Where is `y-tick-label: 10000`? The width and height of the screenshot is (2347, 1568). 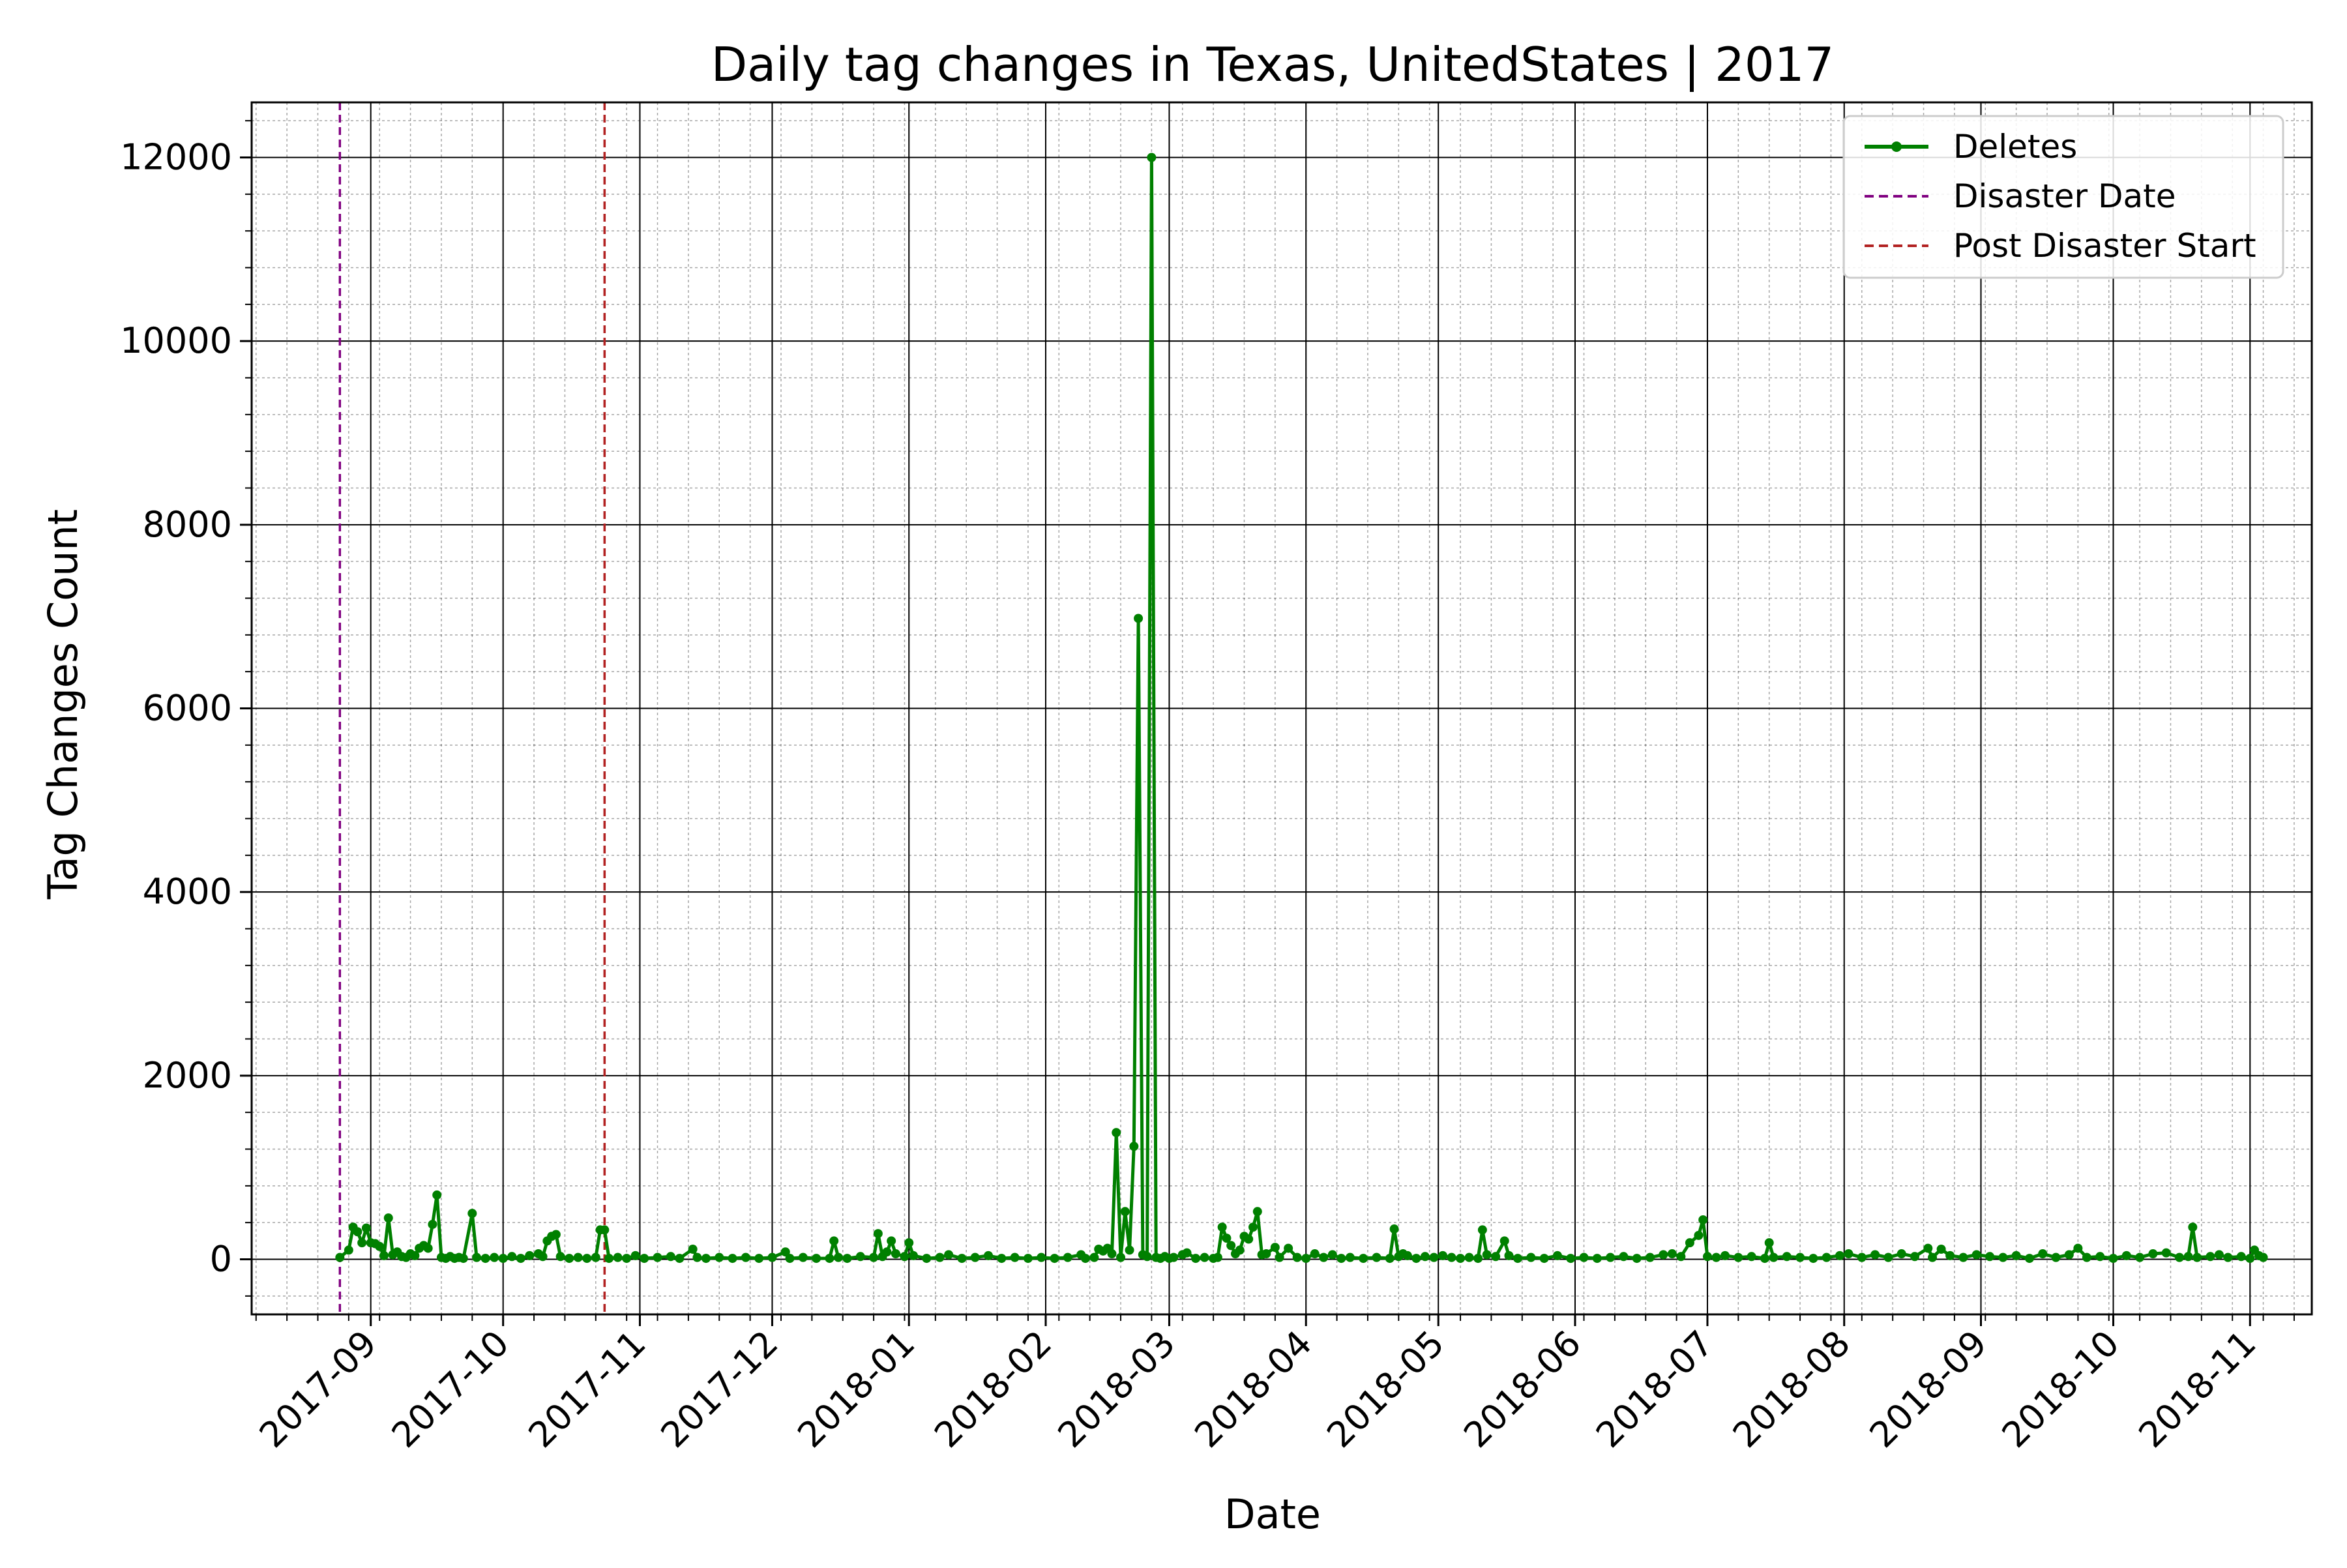 y-tick-label: 10000 is located at coordinates (176, 341).